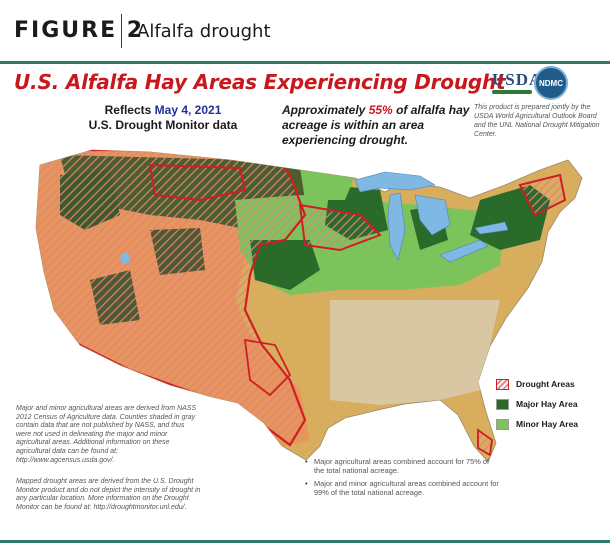 The height and width of the screenshot is (545, 610). Describe the element at coordinates (340, 227) in the screenshot. I see `drought-midwest-outline` at that location.